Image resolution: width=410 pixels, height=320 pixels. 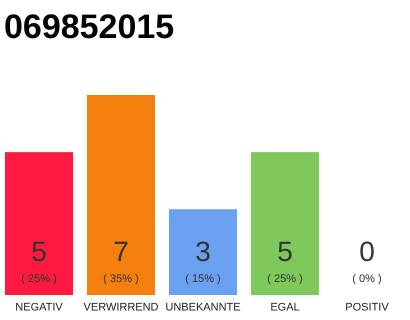 What do you see at coordinates (367, 251) in the screenshot?
I see `annotation: 0` at bounding box center [367, 251].